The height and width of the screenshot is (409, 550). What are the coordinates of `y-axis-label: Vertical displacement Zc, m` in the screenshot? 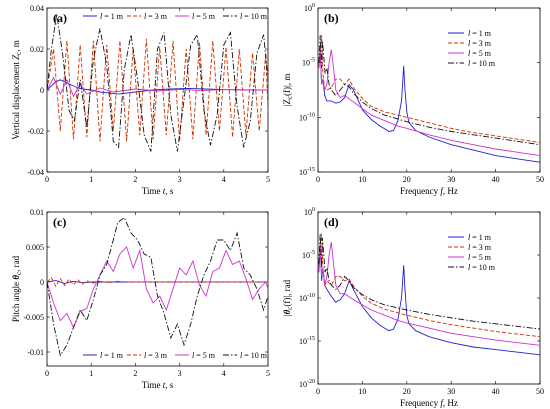 It's located at (17, 90).